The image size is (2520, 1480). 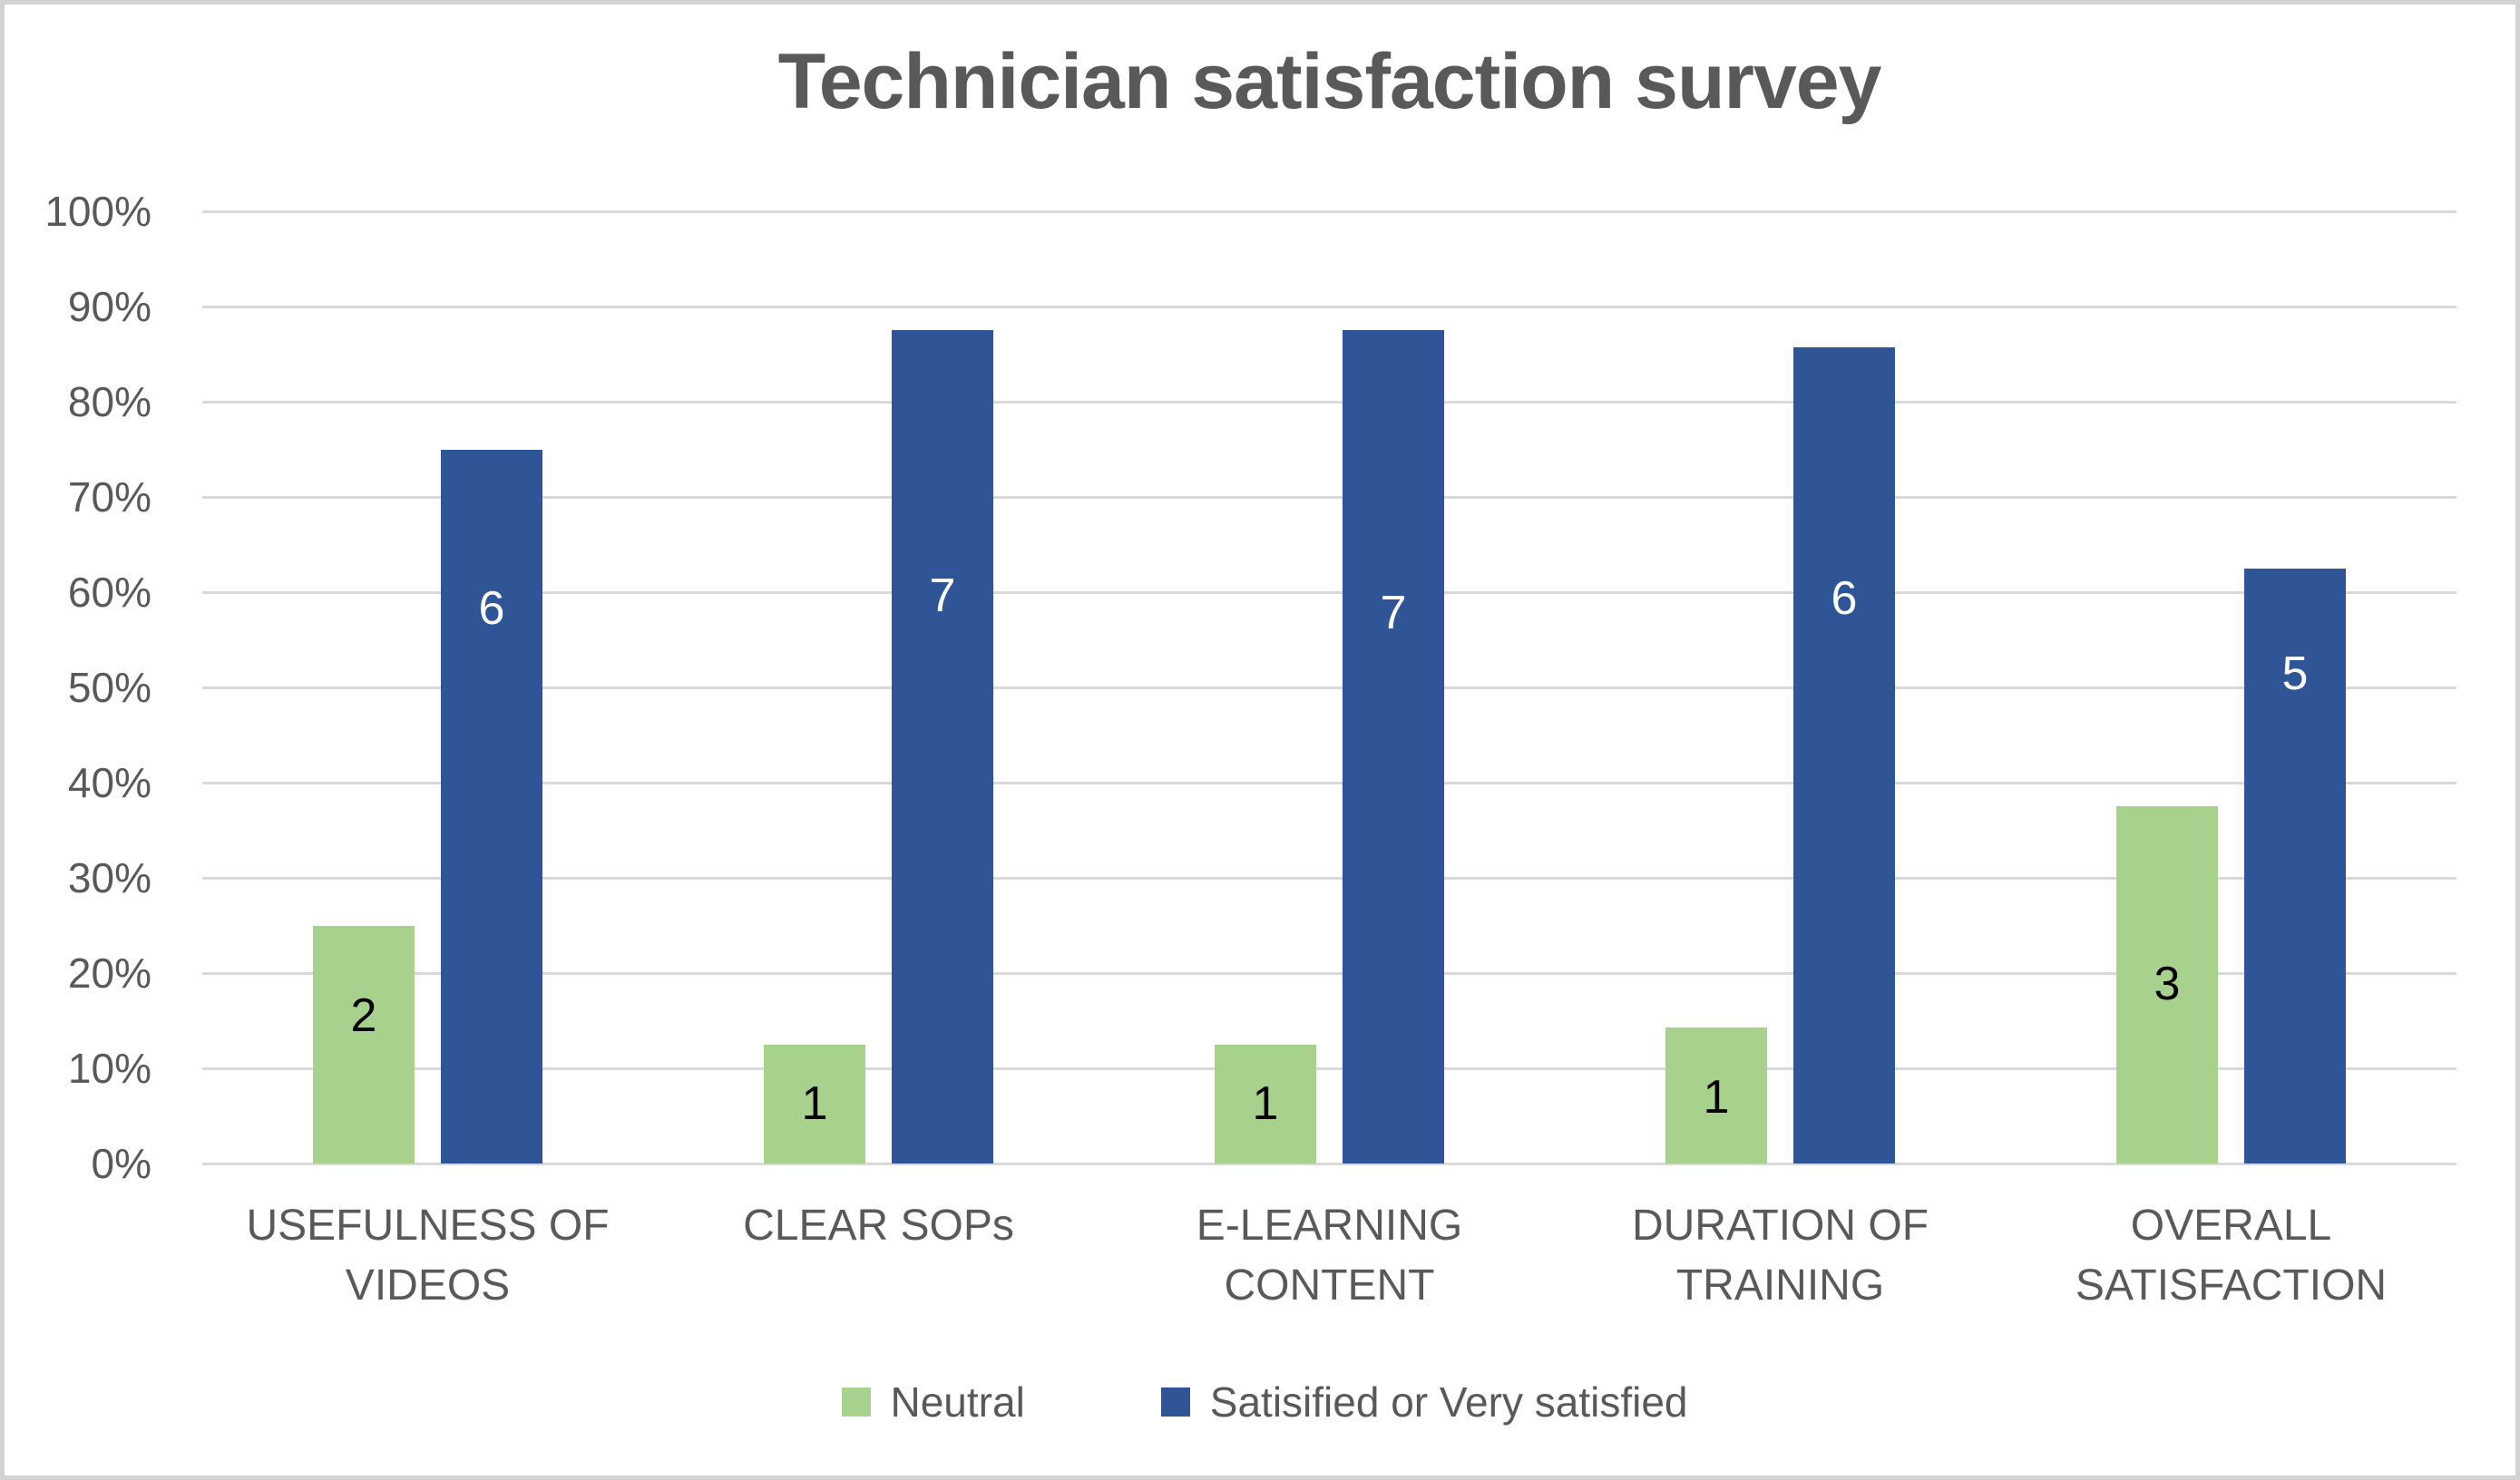 What do you see at coordinates (1449, 1402) in the screenshot?
I see `legend-label: Satisified or Very satisfied` at bounding box center [1449, 1402].